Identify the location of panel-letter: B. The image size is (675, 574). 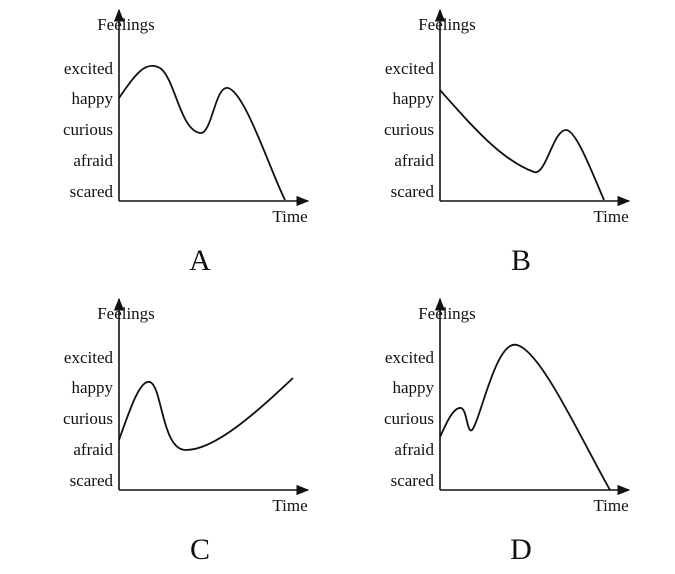
(521, 260).